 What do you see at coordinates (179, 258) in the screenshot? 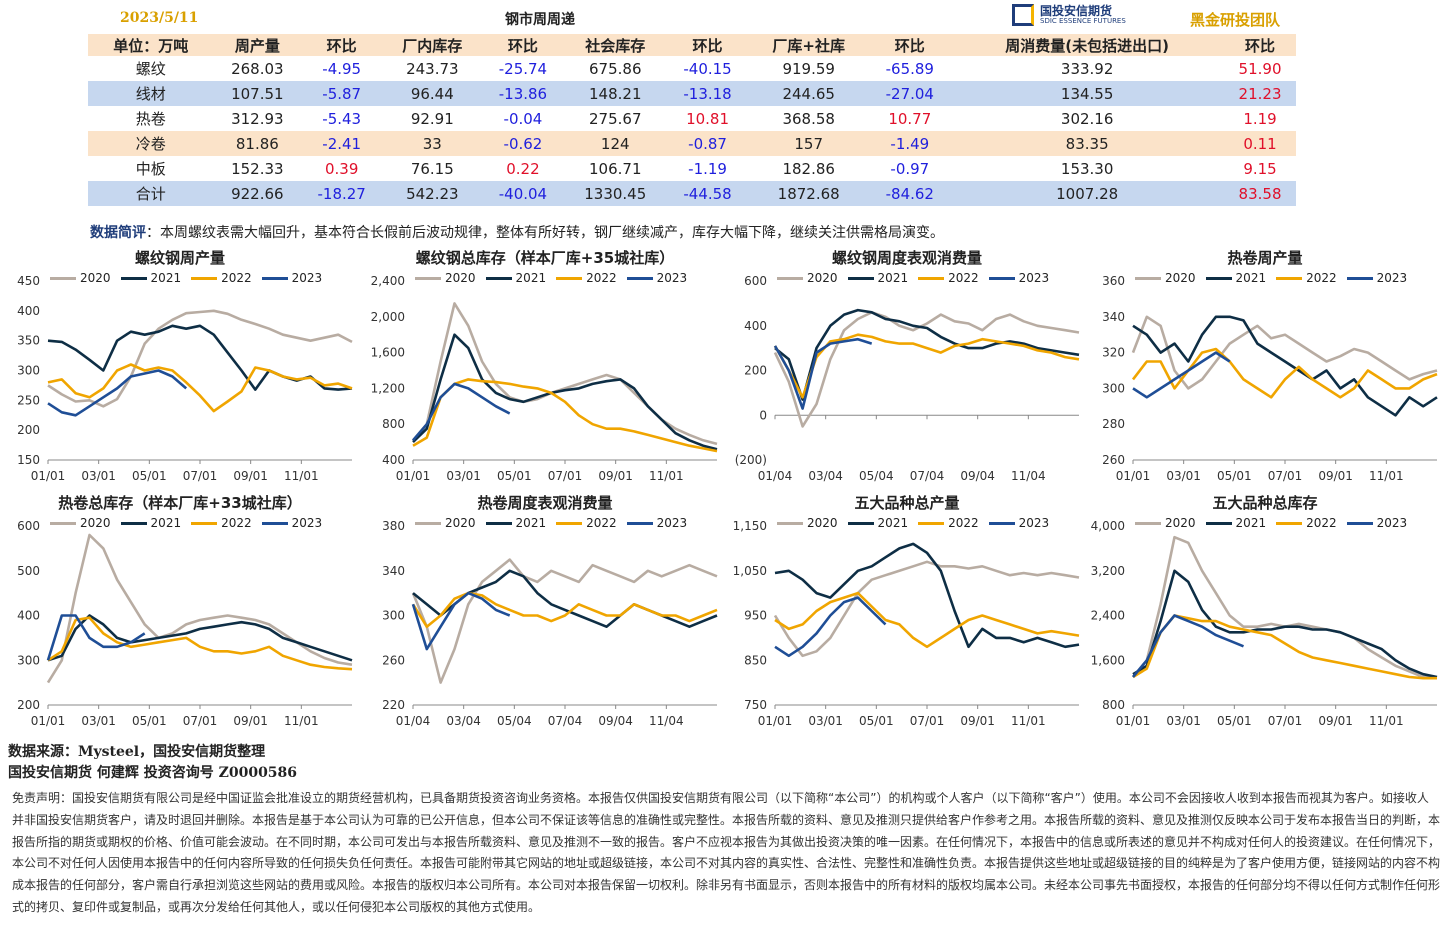
I see `chart-title: 螺纹钢周产量` at bounding box center [179, 258].